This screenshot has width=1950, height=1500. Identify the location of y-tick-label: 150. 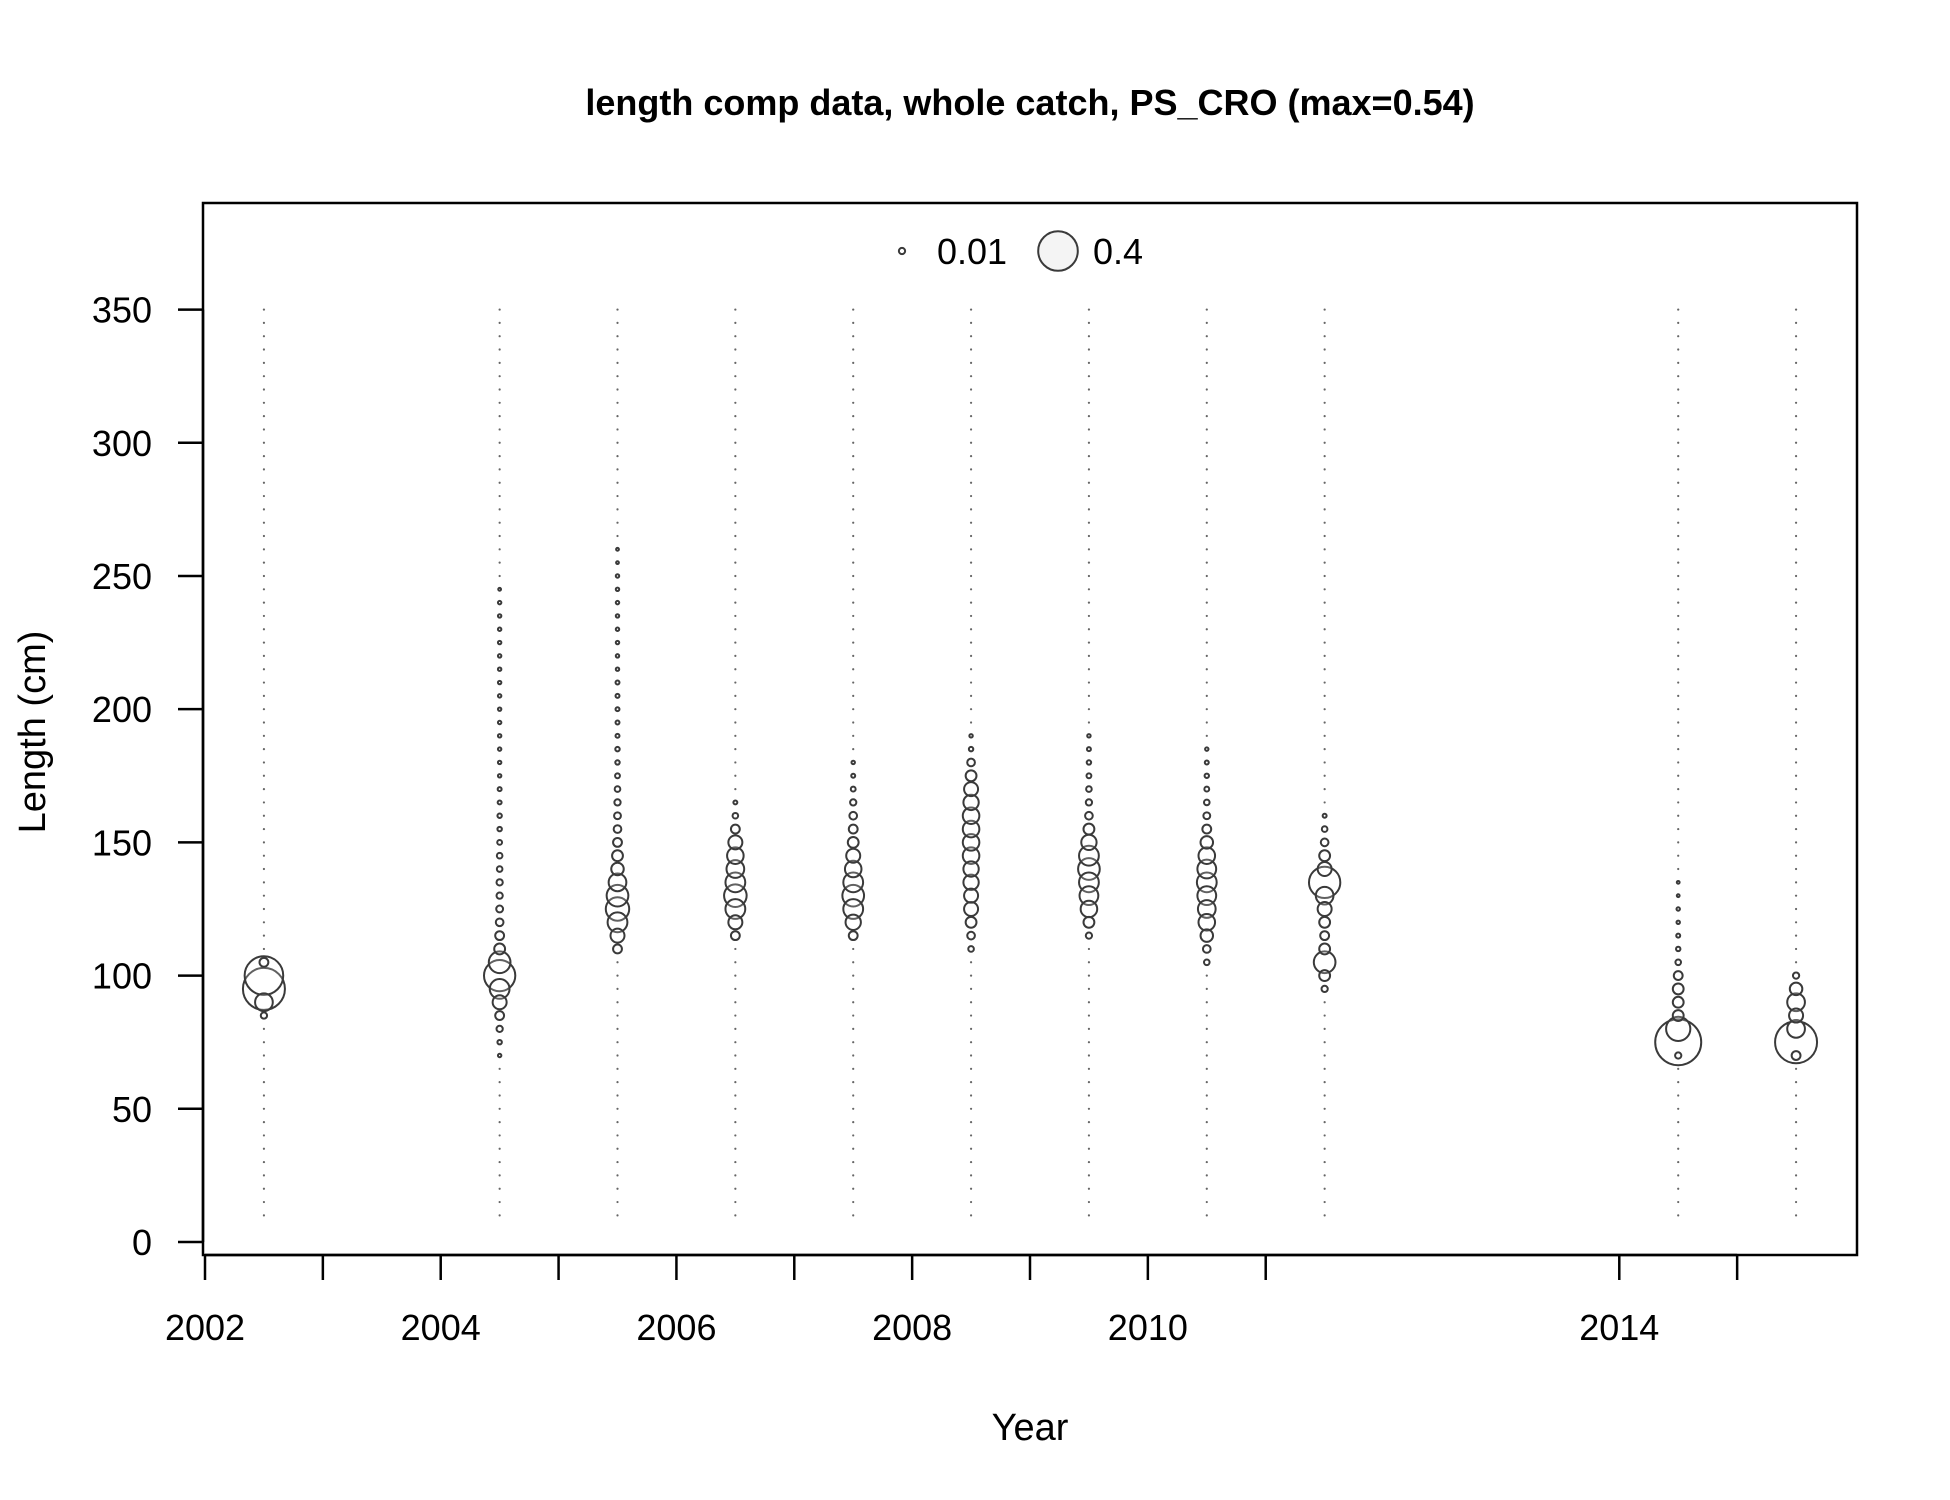
(122, 842).